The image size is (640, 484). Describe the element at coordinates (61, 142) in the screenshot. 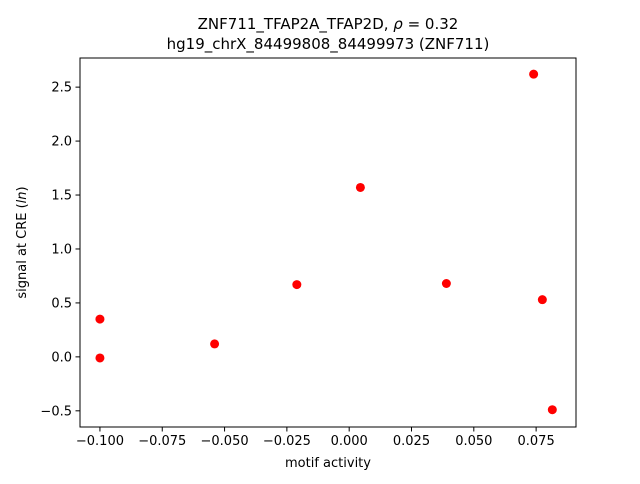

I see `y-tick-label: 2.0` at that location.